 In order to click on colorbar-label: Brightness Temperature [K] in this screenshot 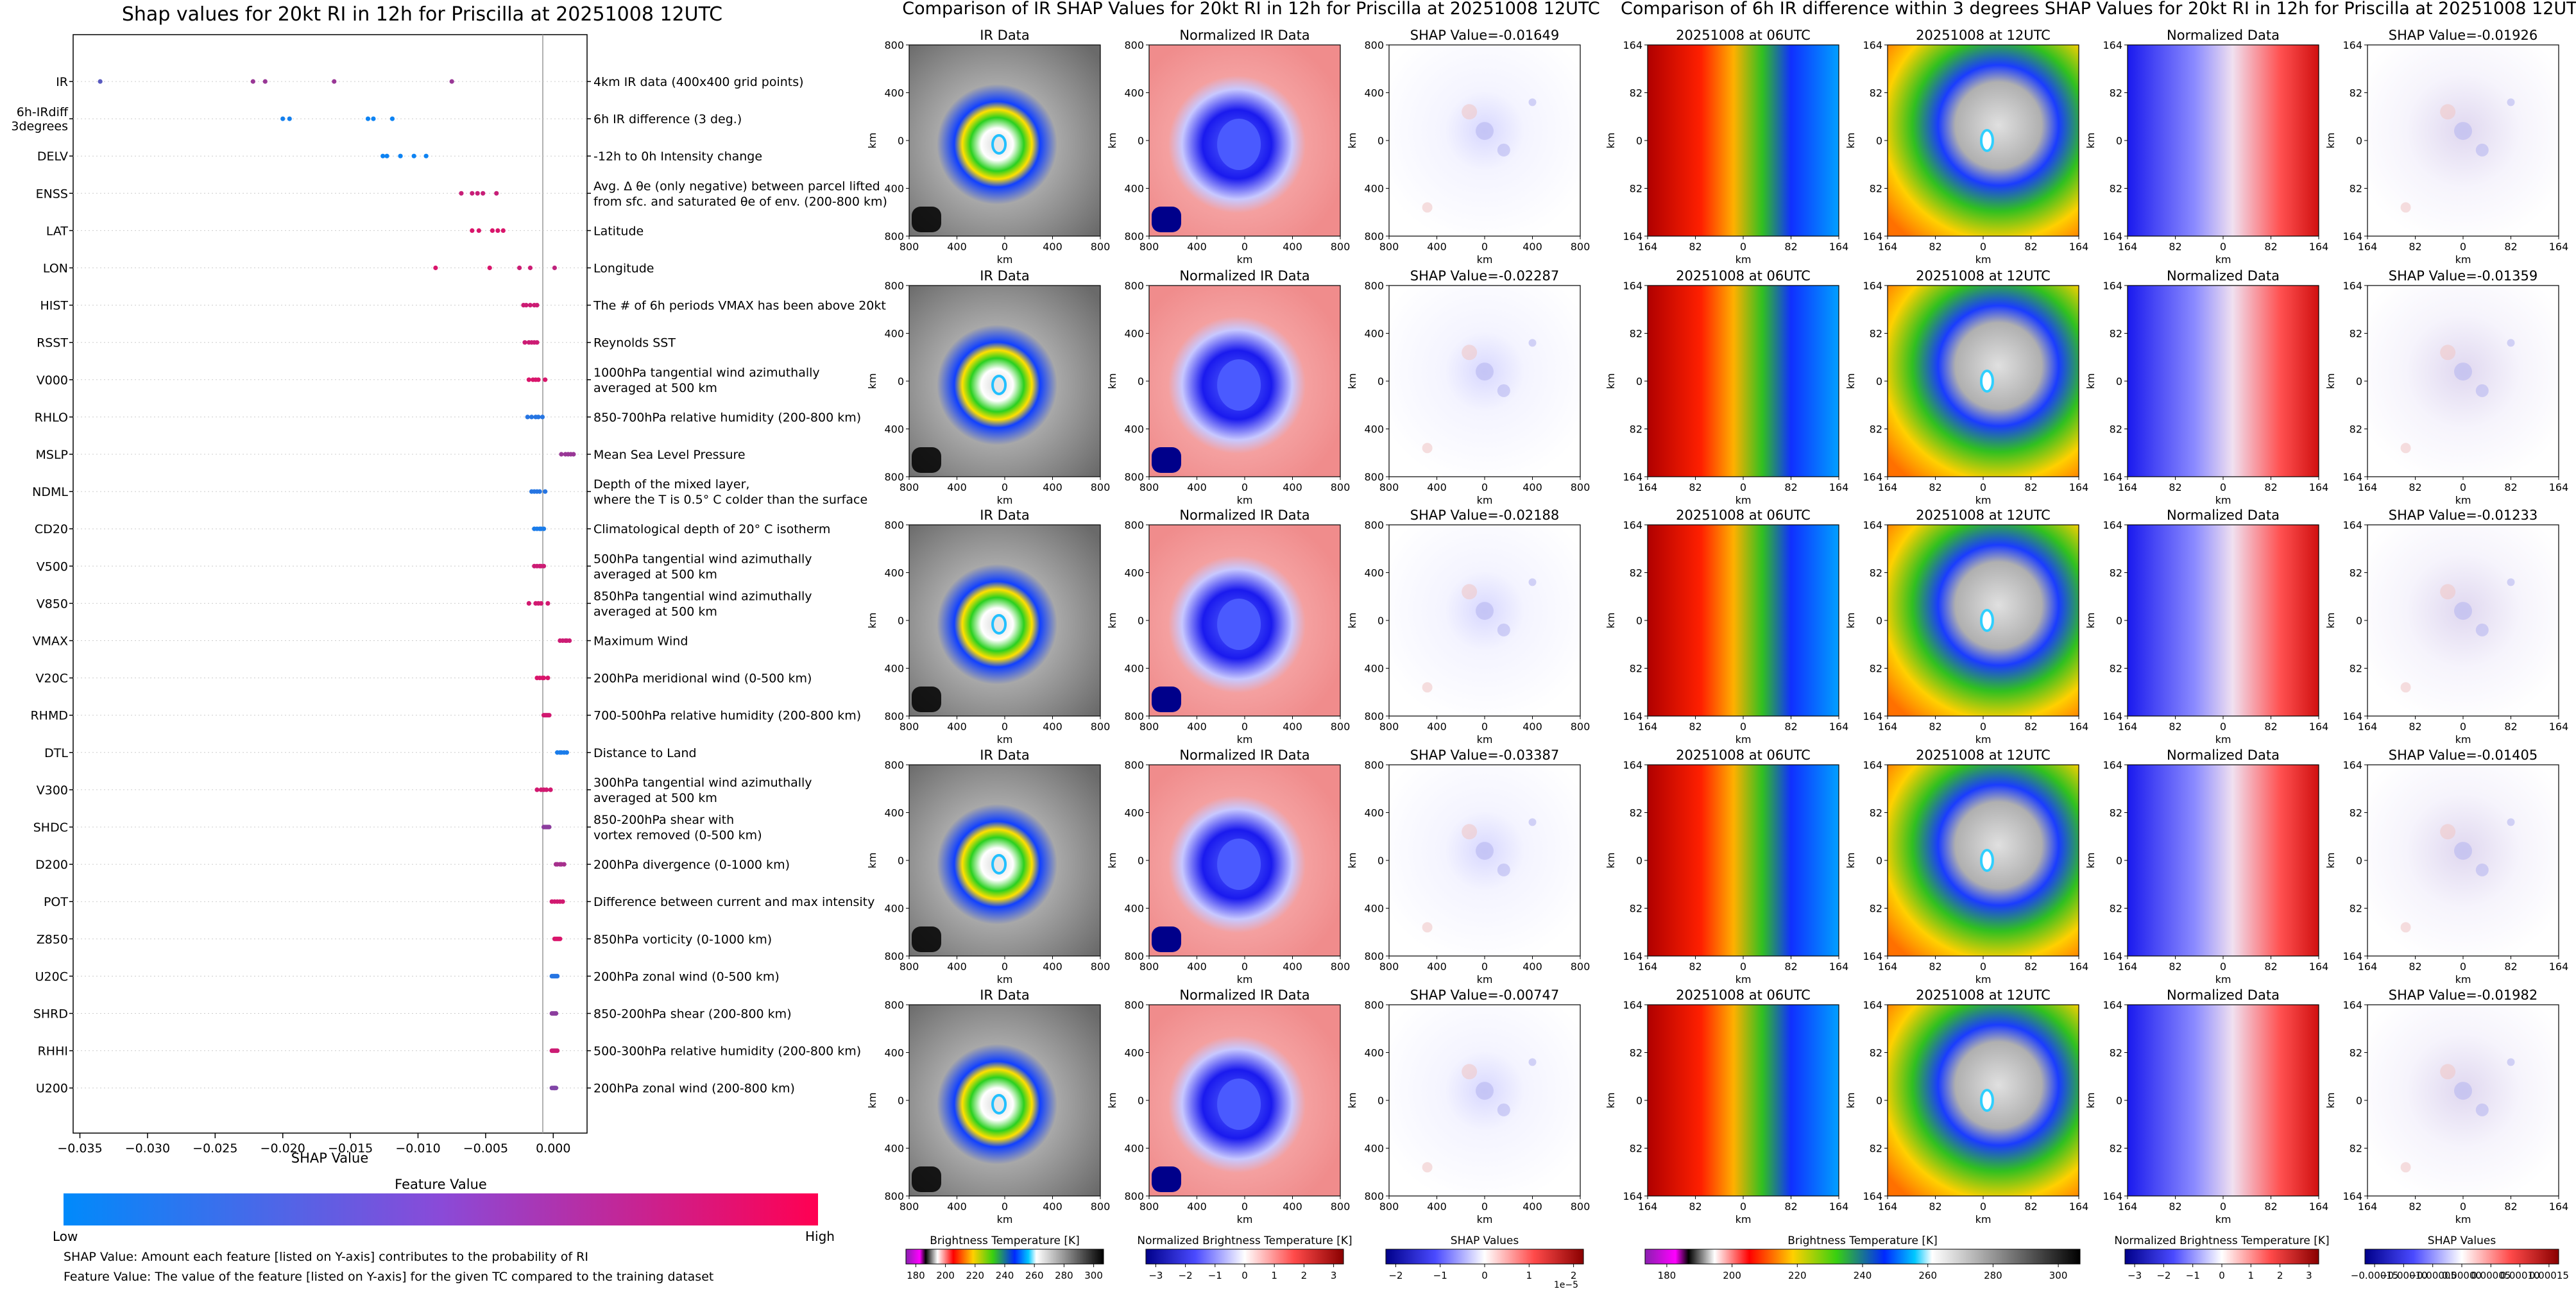, I will do `click(1862, 1241)`.